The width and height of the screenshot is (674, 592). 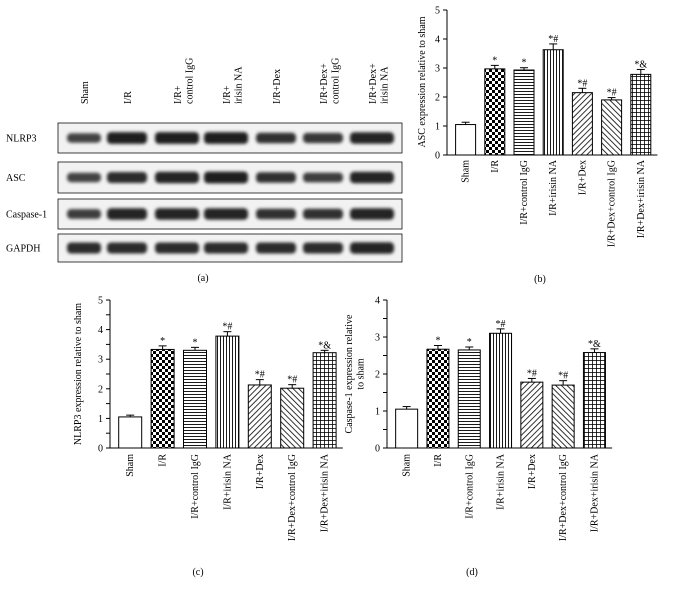 What do you see at coordinates (524, 63) in the screenshot?
I see `significance-label: *` at bounding box center [524, 63].